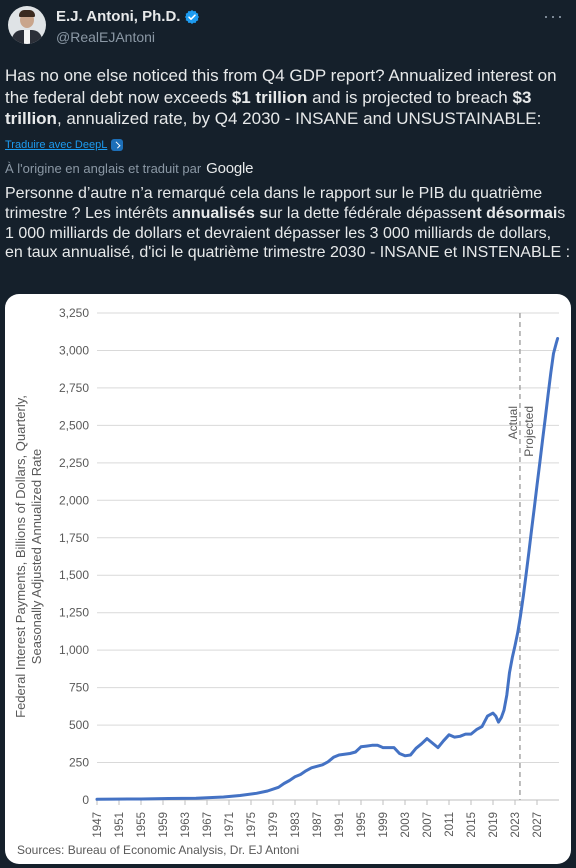 This screenshot has width=576, height=868. Describe the element at coordinates (98, 825) in the screenshot. I see `x-tick-label: 1947` at that location.